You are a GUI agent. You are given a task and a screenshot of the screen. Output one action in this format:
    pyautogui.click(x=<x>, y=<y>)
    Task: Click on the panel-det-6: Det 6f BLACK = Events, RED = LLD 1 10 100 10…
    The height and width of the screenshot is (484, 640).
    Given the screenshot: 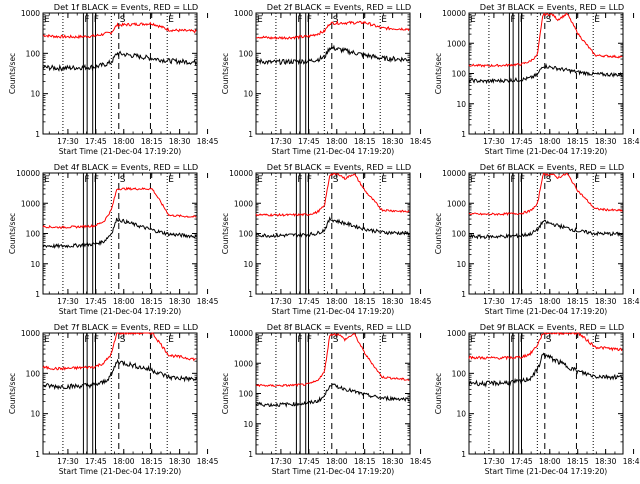 What is the action you would take?
    pyautogui.click(x=537, y=239)
    